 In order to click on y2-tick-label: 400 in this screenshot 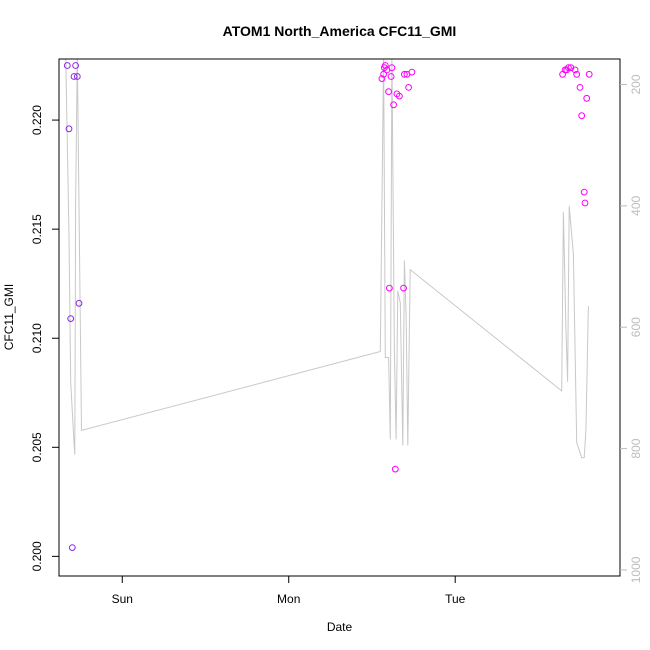, I will do `click(636, 205)`.